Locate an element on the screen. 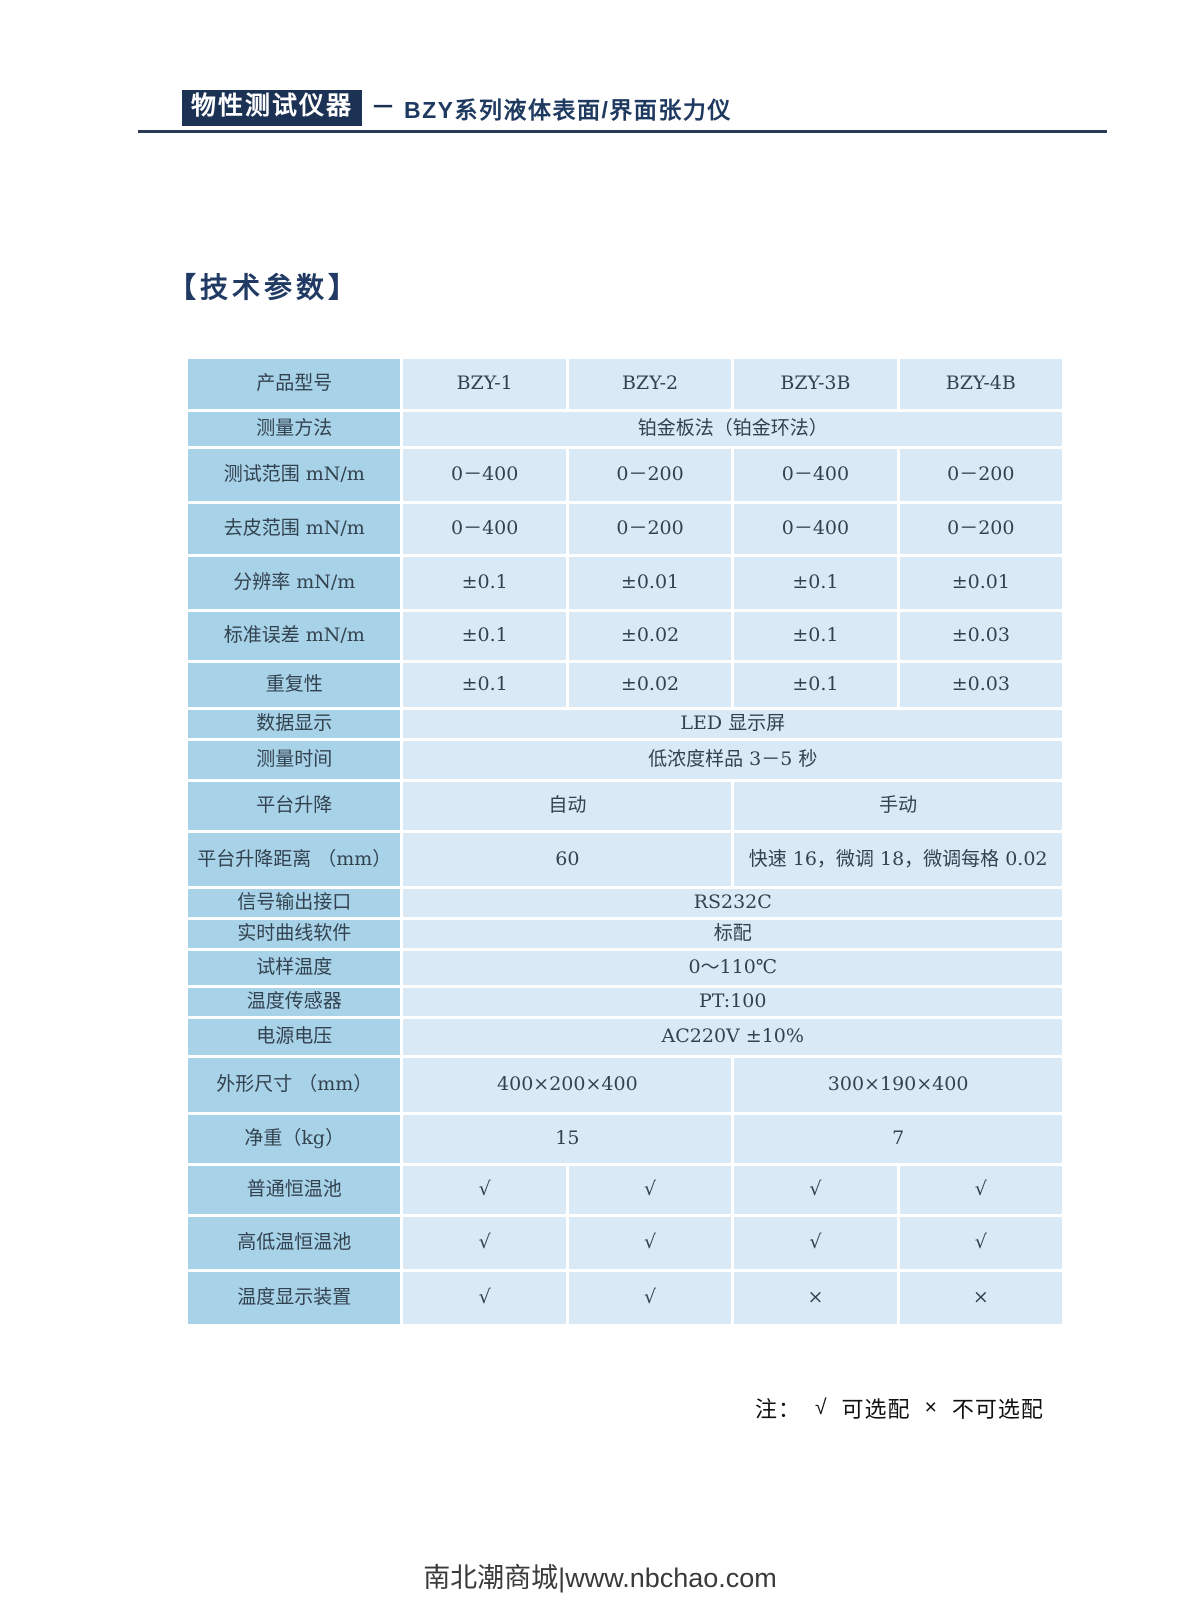  table-cell: 300×190×400 is located at coordinates (898, 1085).